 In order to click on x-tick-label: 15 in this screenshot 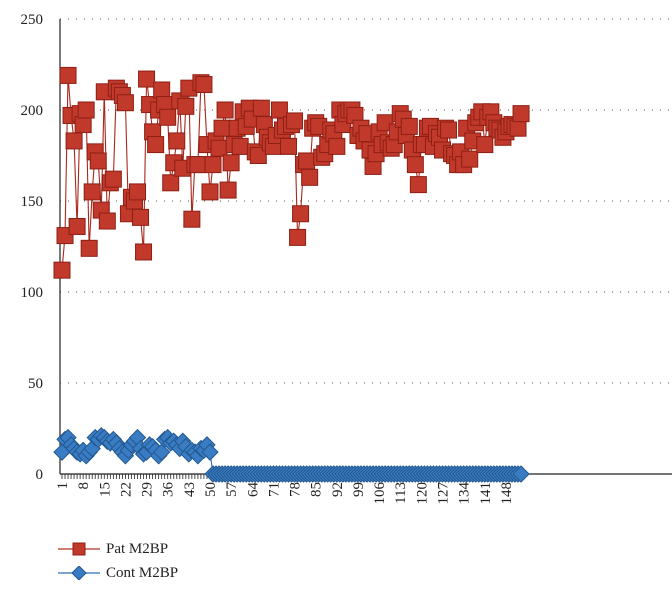, I will do `click(105, 489)`.